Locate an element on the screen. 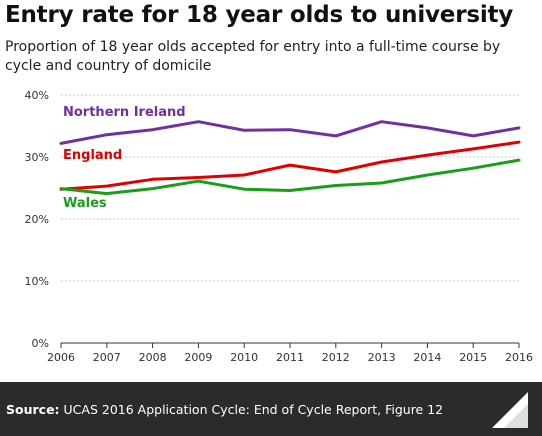 The height and width of the screenshot is (436, 542). x-tick-label: 2016 is located at coordinates (519, 357).